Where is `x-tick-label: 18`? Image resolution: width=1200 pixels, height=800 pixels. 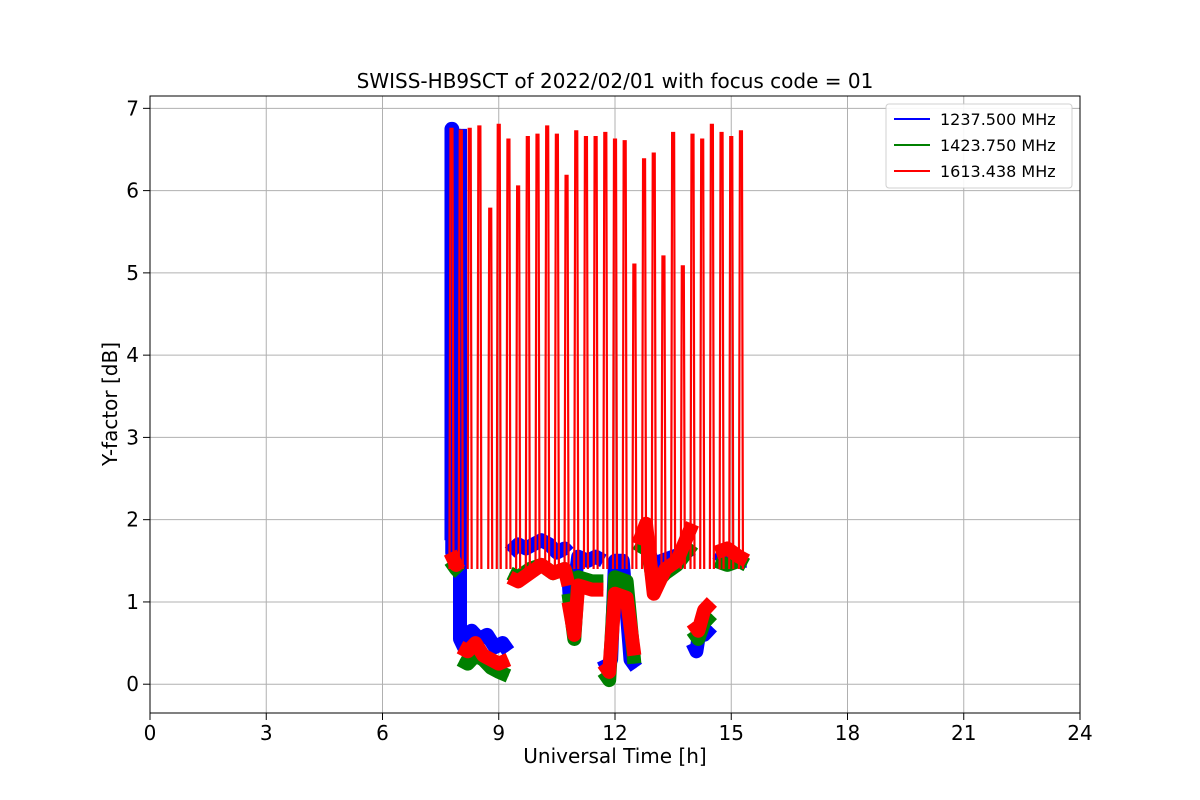 x-tick-label: 18 is located at coordinates (847, 733).